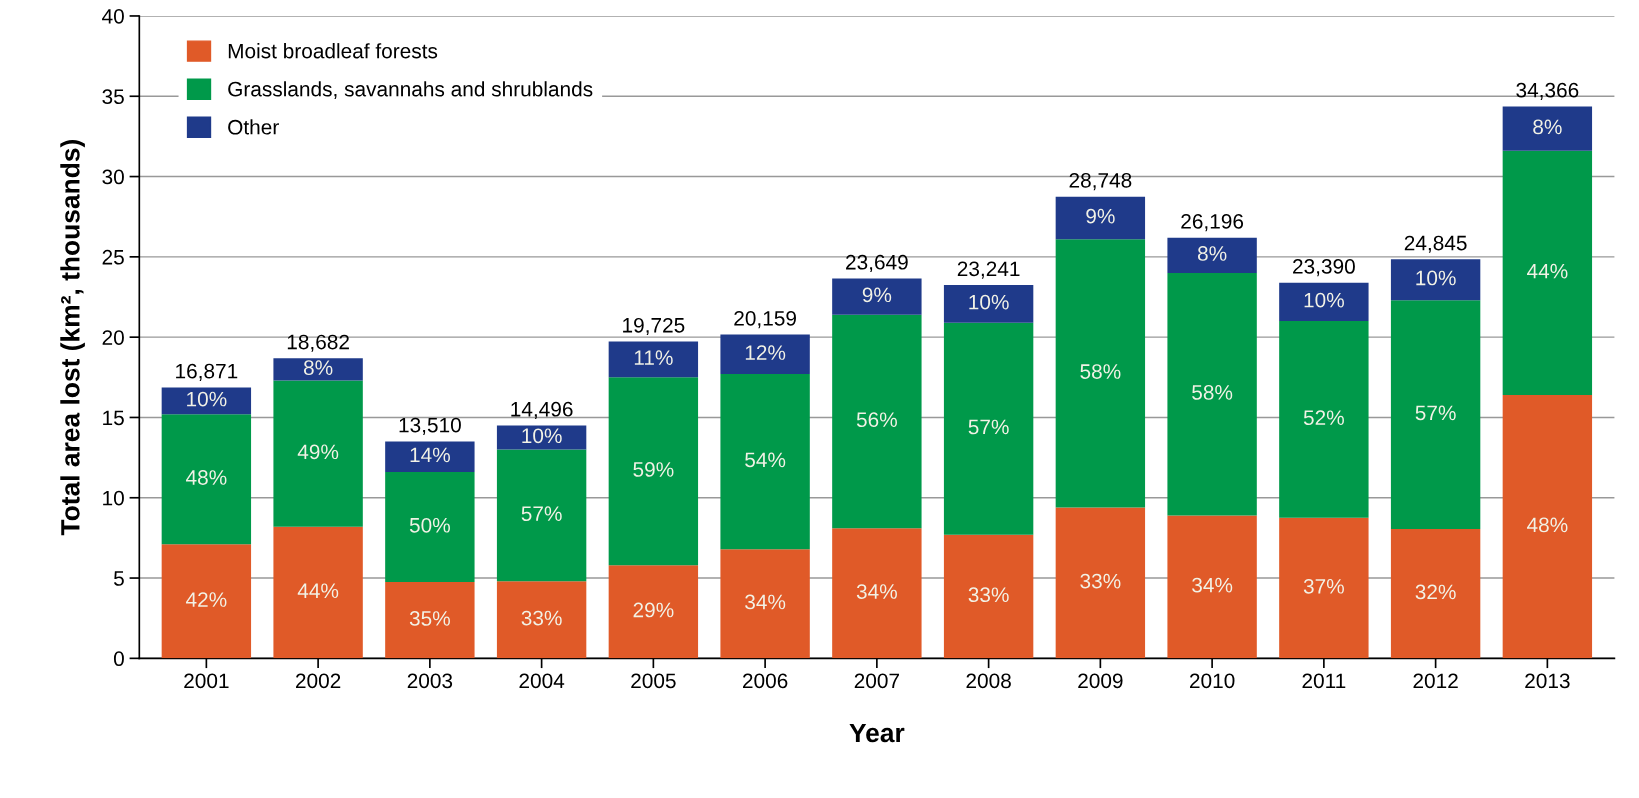 This screenshot has width=1639, height=798. What do you see at coordinates (542, 410) in the screenshot?
I see `total-label: 14,496` at bounding box center [542, 410].